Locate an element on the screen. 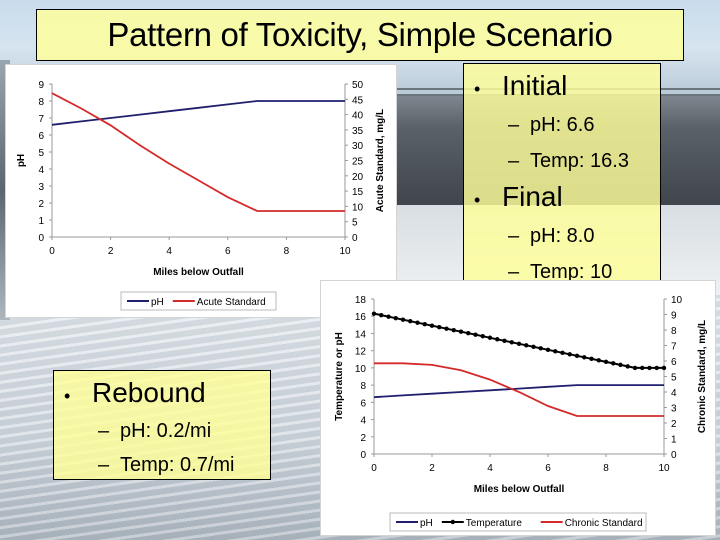 The width and height of the screenshot is (720, 540). sub-label: pH: 8.0 is located at coordinates (562, 236).